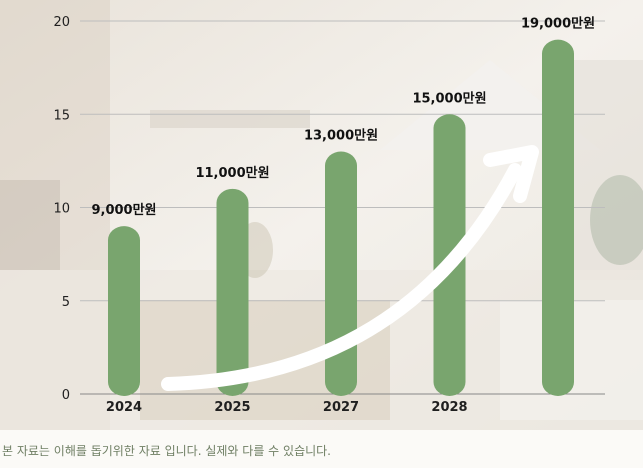 This screenshot has height=468, width=643. Describe the element at coordinates (232, 407) in the screenshot. I see `x-tick-label: 2025` at that location.